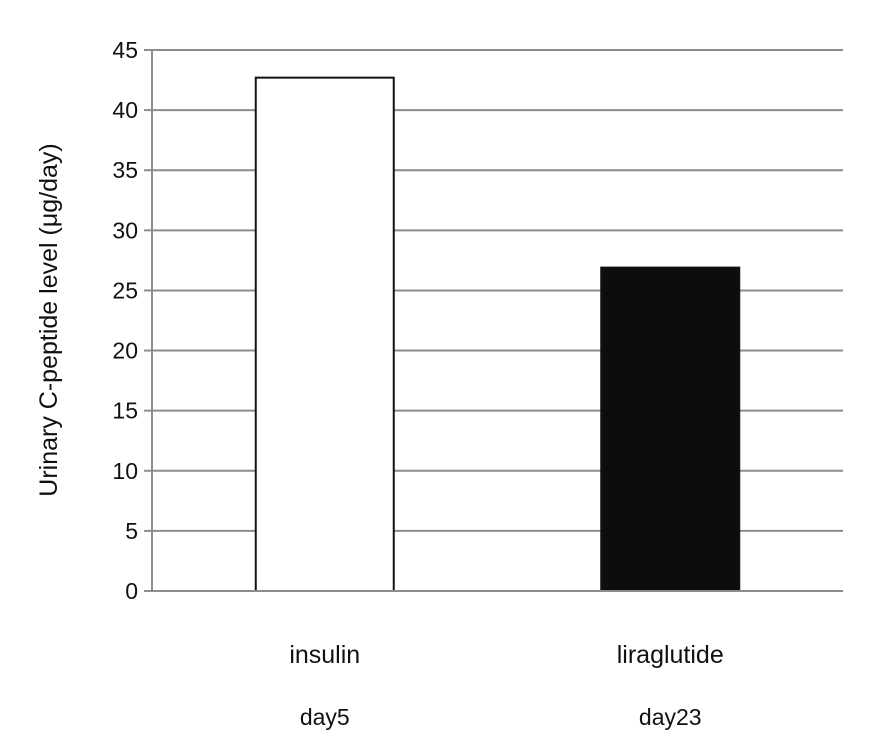 This screenshot has width=890, height=754. I want to click on y-tick-label: 15, so click(125, 411).